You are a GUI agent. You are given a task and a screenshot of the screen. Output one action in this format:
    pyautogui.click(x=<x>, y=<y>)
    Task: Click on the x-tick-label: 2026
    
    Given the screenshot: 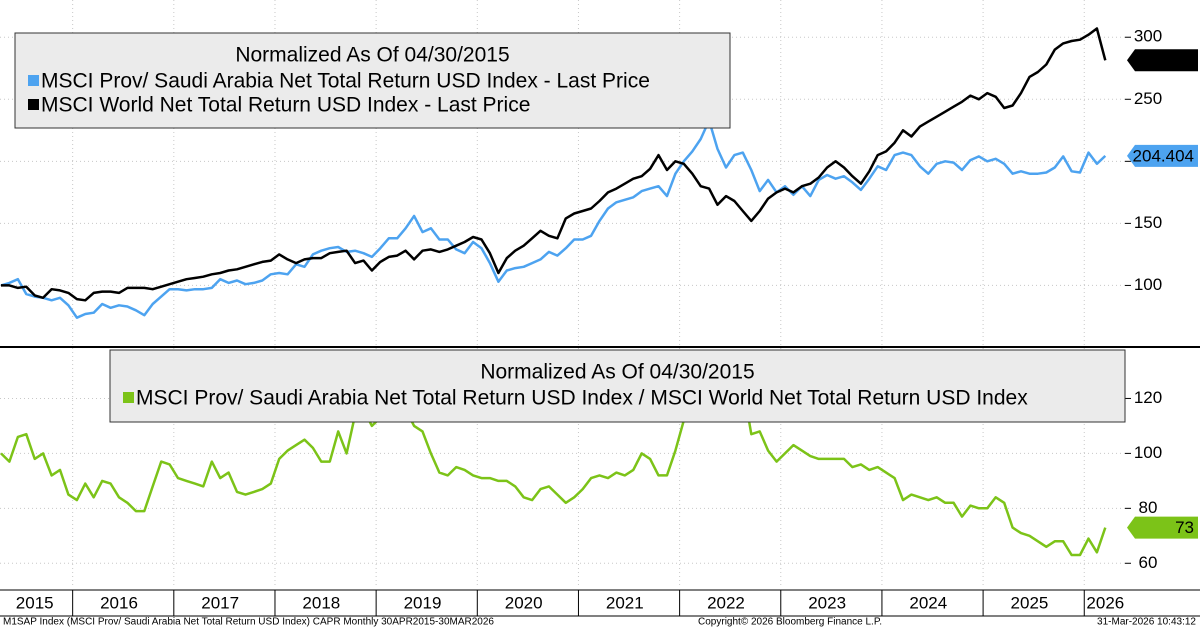 What is the action you would take?
    pyautogui.click(x=1105, y=602)
    